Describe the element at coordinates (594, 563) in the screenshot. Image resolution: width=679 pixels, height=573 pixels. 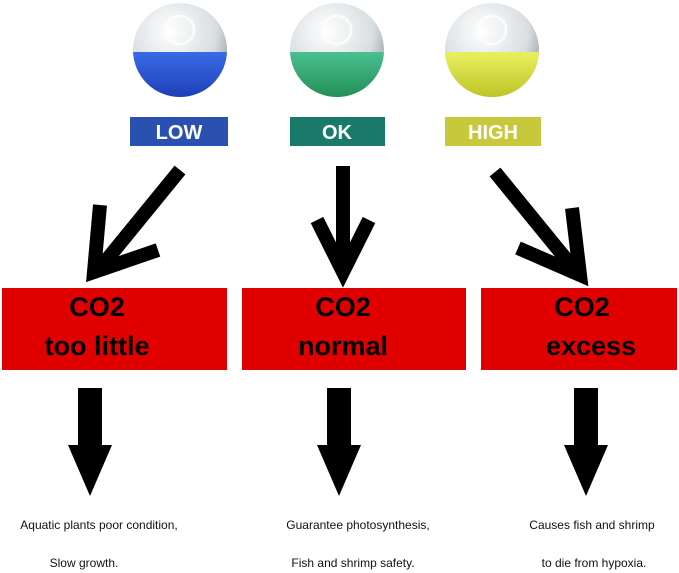
I see `effect-text: to die from hypoxia.` at that location.